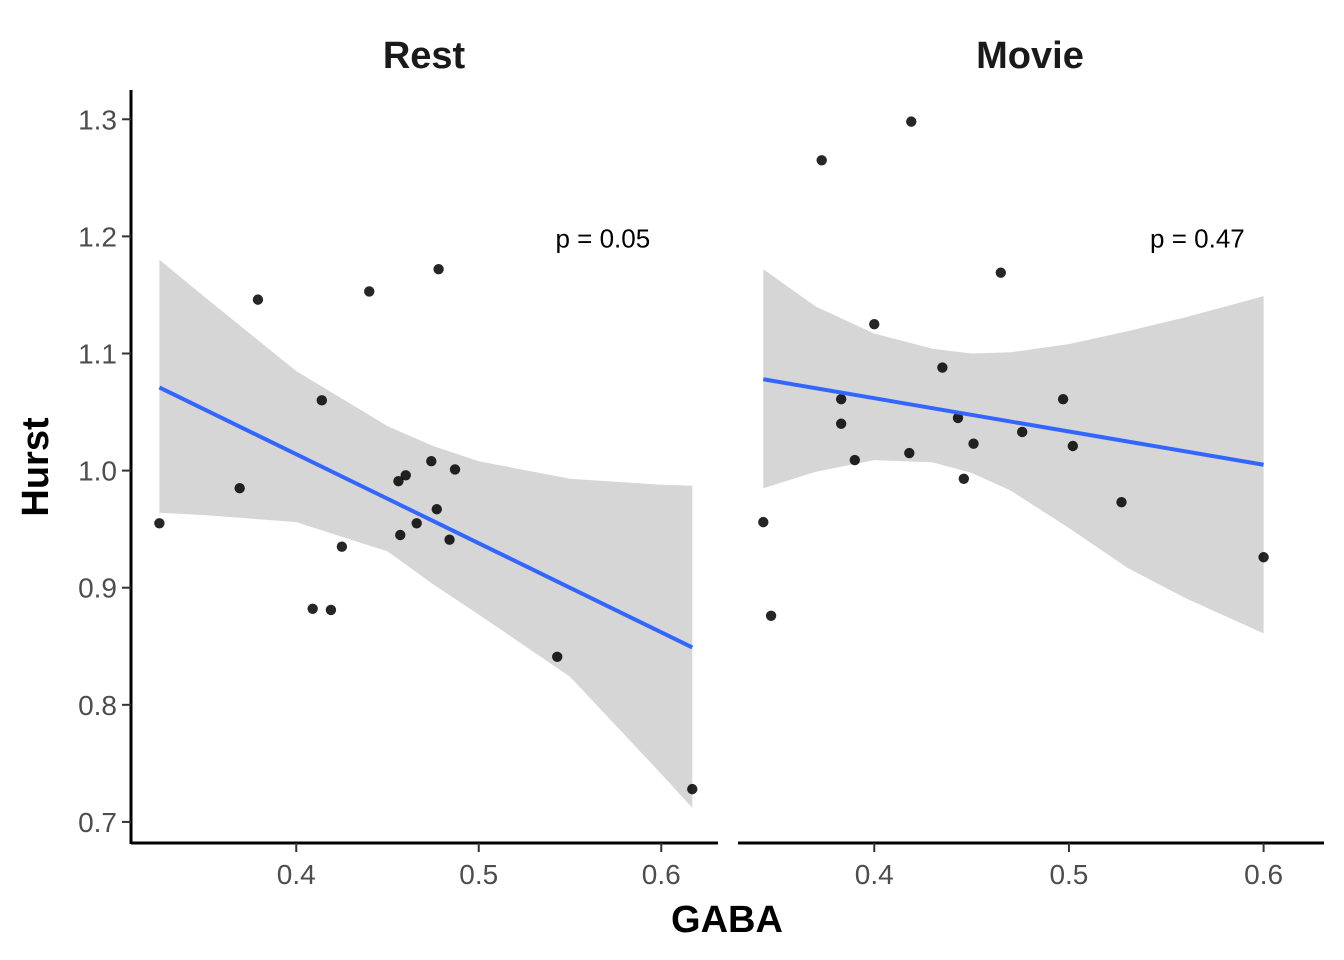 Image resolution: width=1344 pixels, height=960 pixels. I want to click on confidence-ribbon, so click(1013, 451).